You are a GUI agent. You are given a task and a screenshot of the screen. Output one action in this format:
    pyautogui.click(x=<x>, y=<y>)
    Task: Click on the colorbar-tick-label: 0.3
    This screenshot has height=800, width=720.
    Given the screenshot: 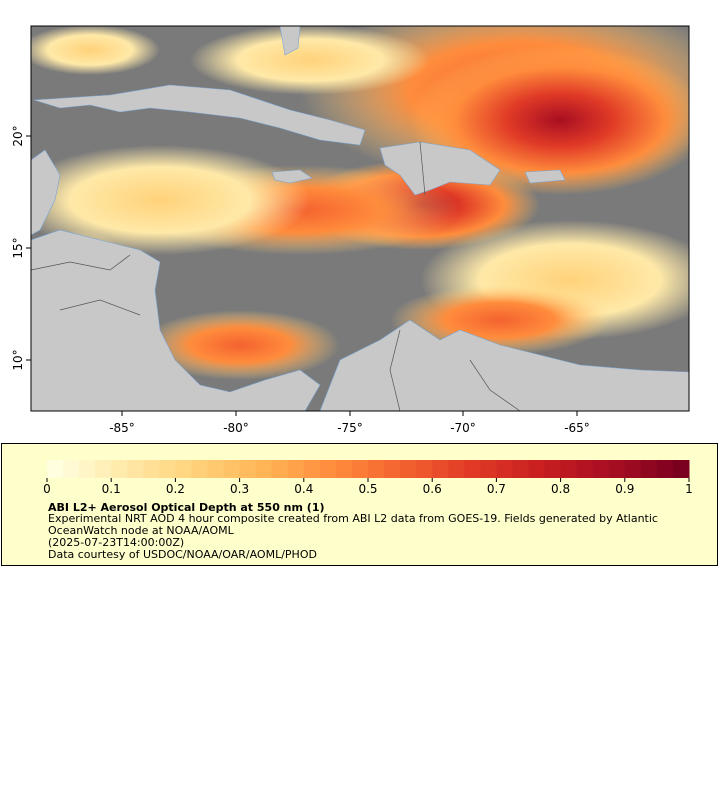 What is the action you would take?
    pyautogui.click(x=239, y=489)
    